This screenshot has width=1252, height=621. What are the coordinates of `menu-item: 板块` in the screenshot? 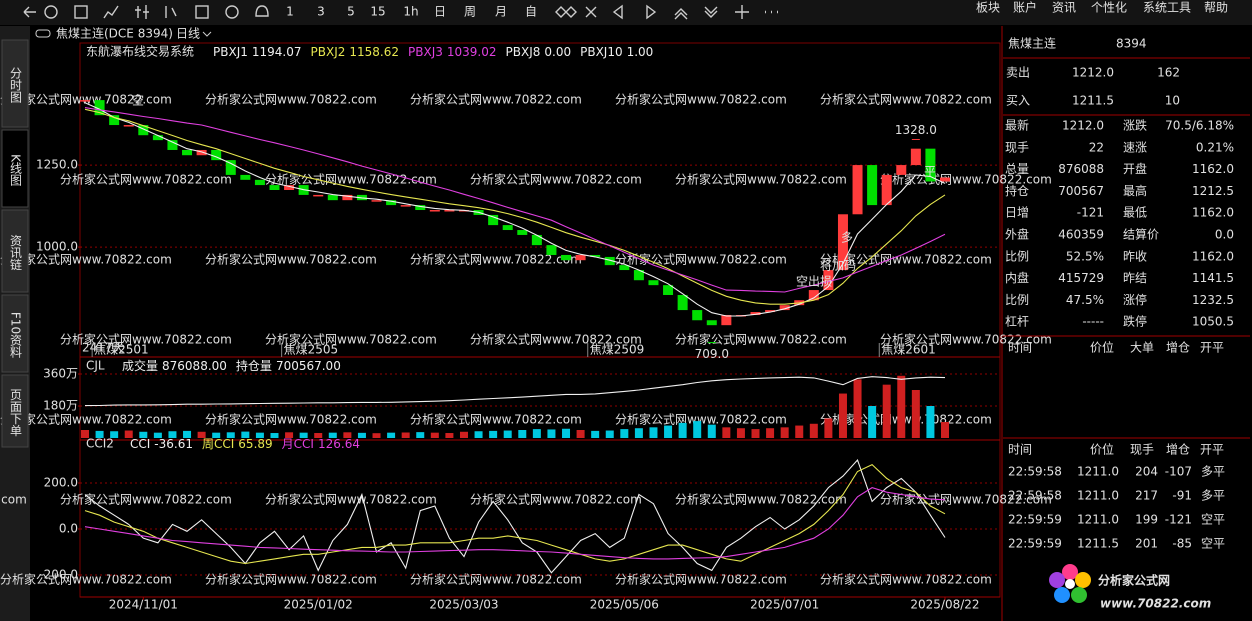 It's located at (988, 8).